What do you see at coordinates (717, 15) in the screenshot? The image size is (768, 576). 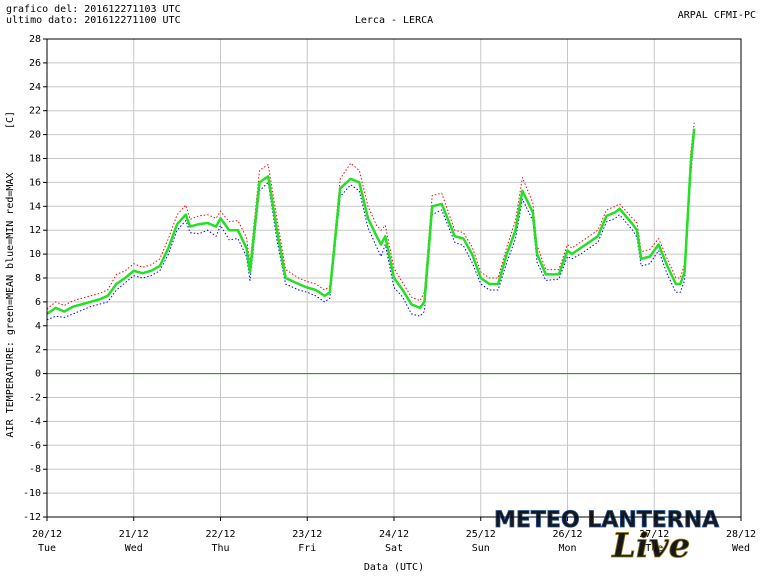 I see `source: ARPAL CFMI-PC` at bounding box center [717, 15].